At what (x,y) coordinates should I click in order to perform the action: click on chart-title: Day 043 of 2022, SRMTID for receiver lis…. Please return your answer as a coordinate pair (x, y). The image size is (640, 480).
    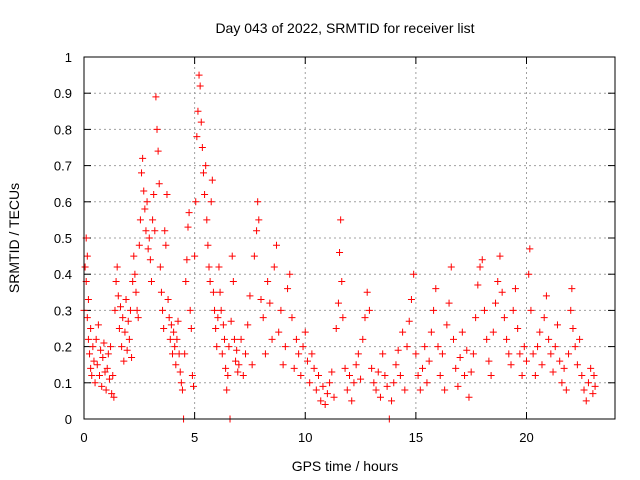
    Looking at the image, I should click on (344, 28).